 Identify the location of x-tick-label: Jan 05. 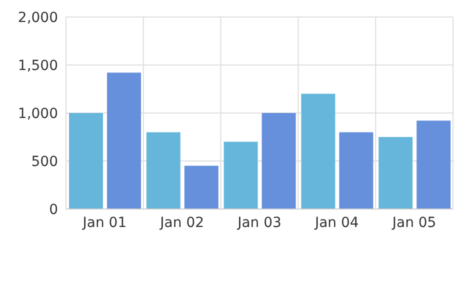
(413, 222).